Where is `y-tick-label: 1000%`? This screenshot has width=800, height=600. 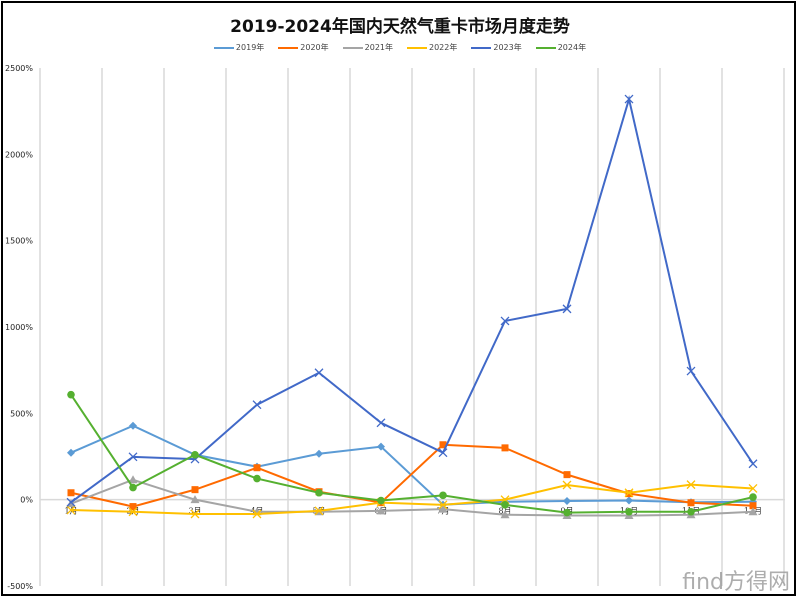
y-tick-label: 1000% is located at coordinates (19, 327).